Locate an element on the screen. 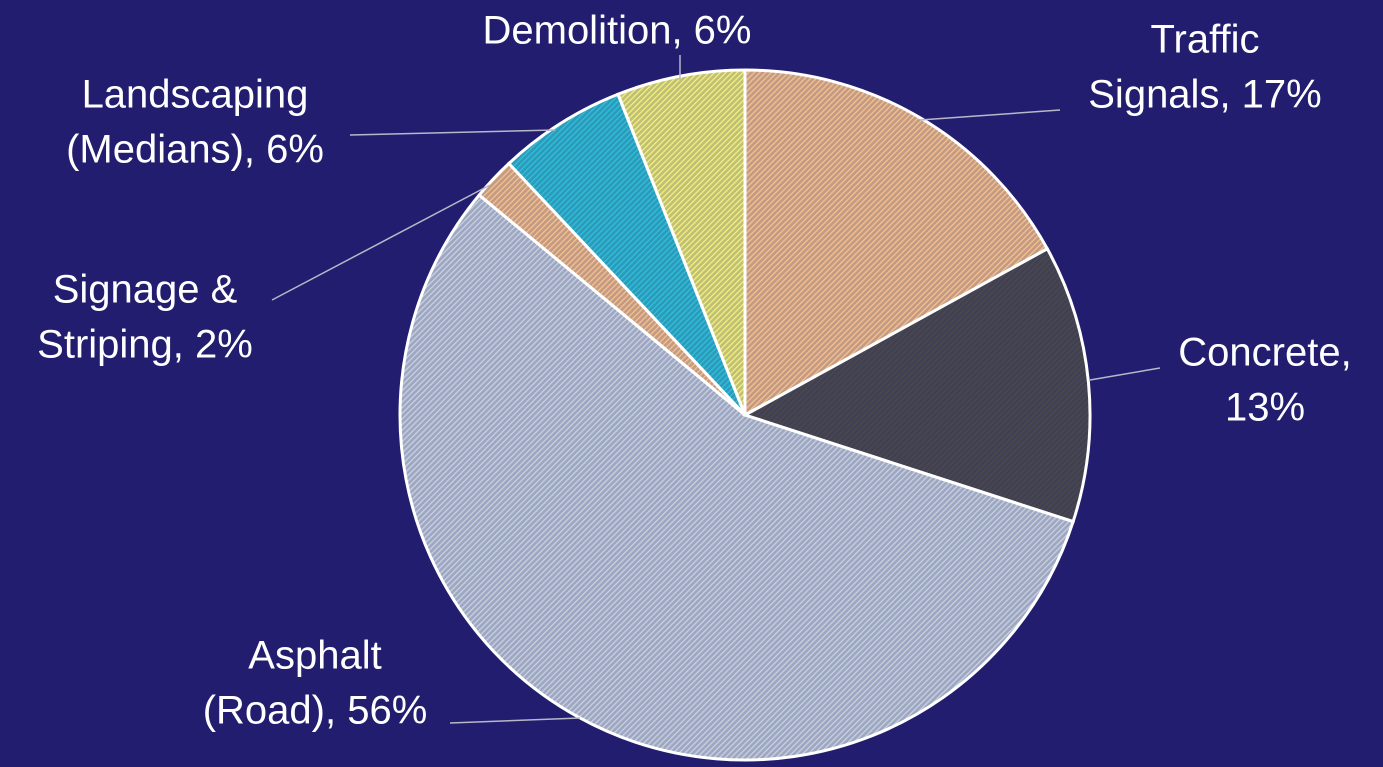 Image resolution: width=1383 pixels, height=767 pixels. data-label: Signage & is located at coordinates (145, 290).